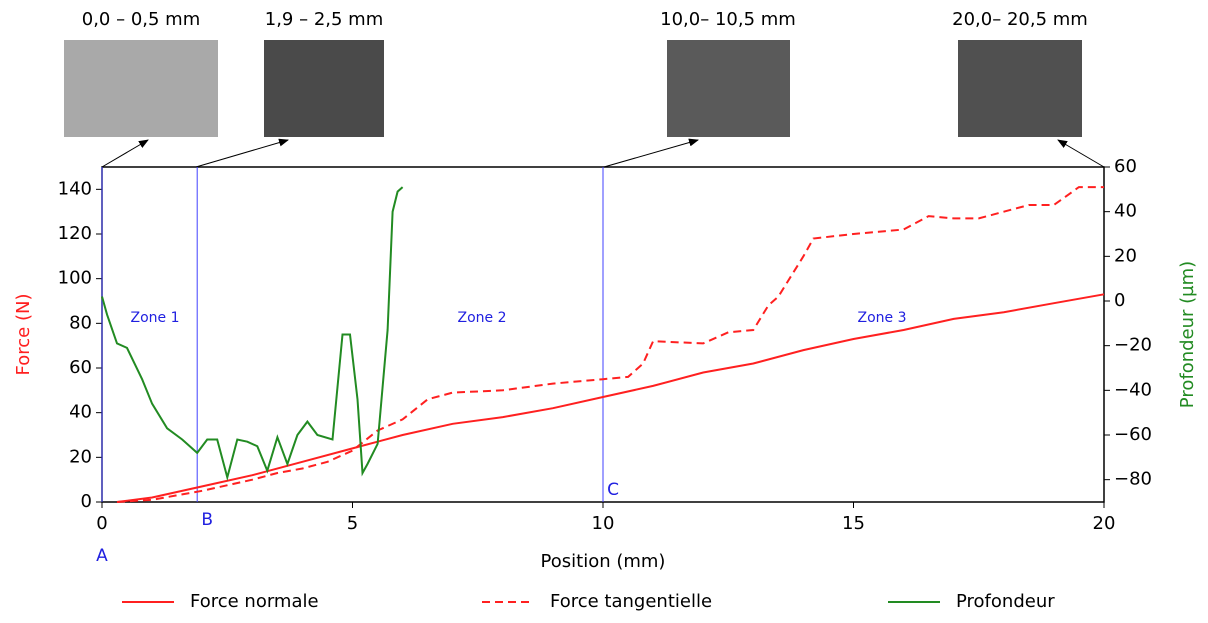  What do you see at coordinates (1187, 334) in the screenshot?
I see `y2-axis-label: Profondeur (µm)` at bounding box center [1187, 334].